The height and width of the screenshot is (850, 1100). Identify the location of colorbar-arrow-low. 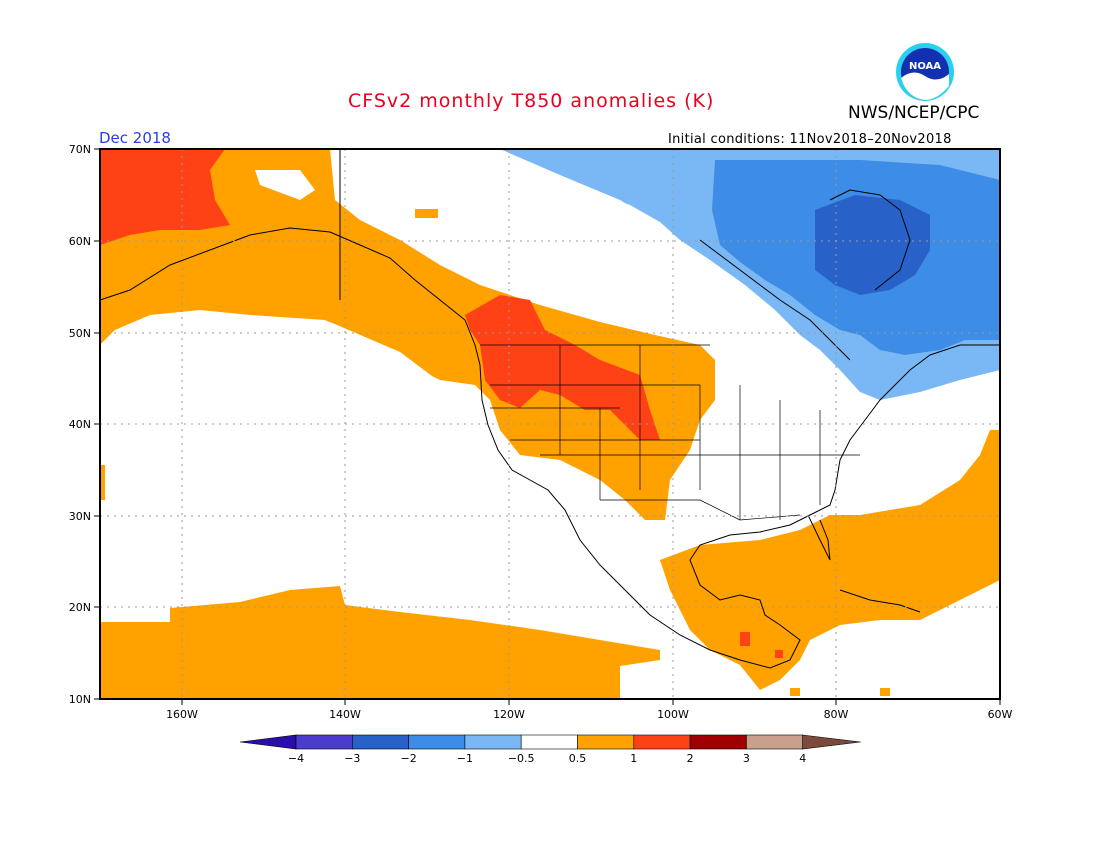
(268, 742).